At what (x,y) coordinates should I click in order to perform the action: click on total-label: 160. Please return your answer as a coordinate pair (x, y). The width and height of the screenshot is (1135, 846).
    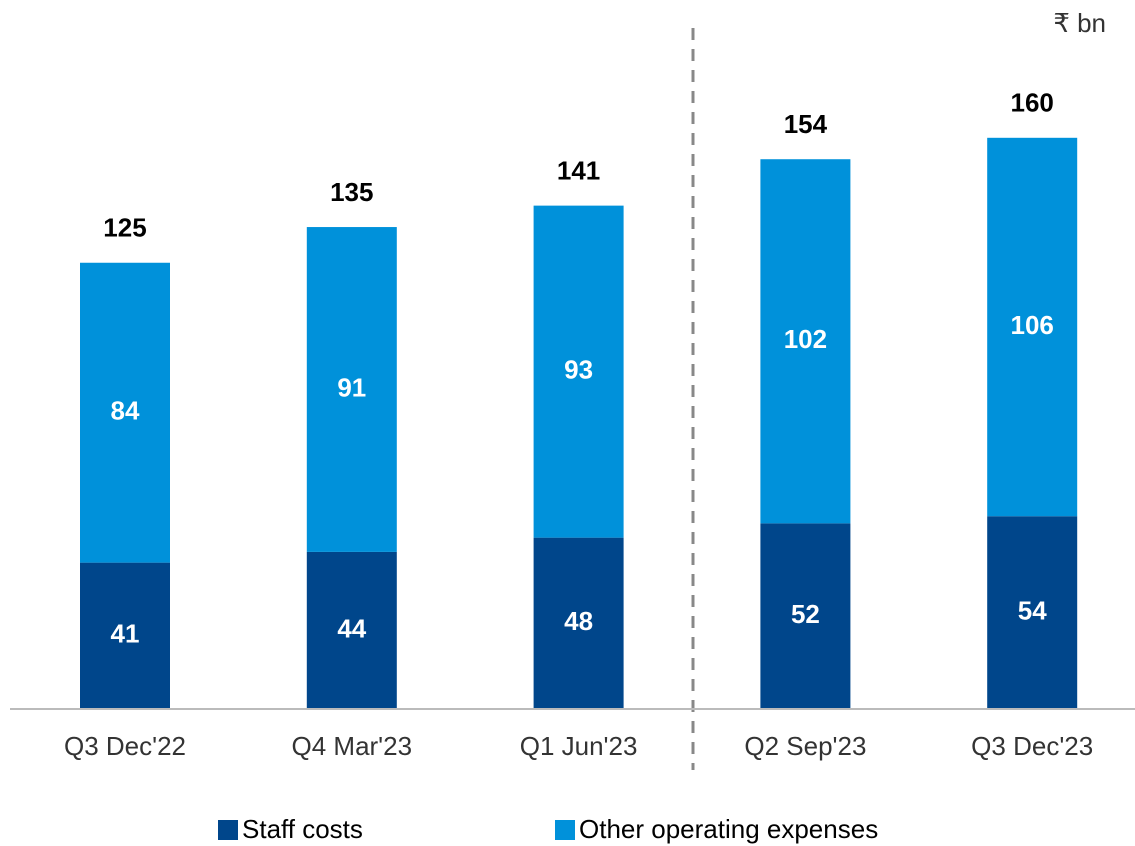
    Looking at the image, I should click on (1032, 103).